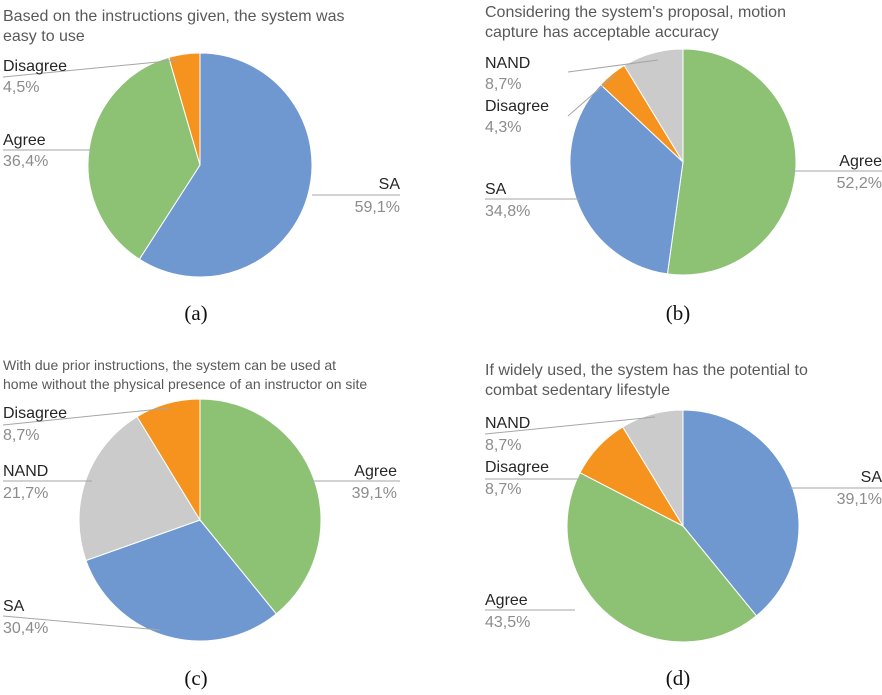 Image resolution: width=882 pixels, height=695 pixels. Describe the element at coordinates (517, 106) in the screenshot. I see `chart-b-label-disagree: Disagree` at that location.